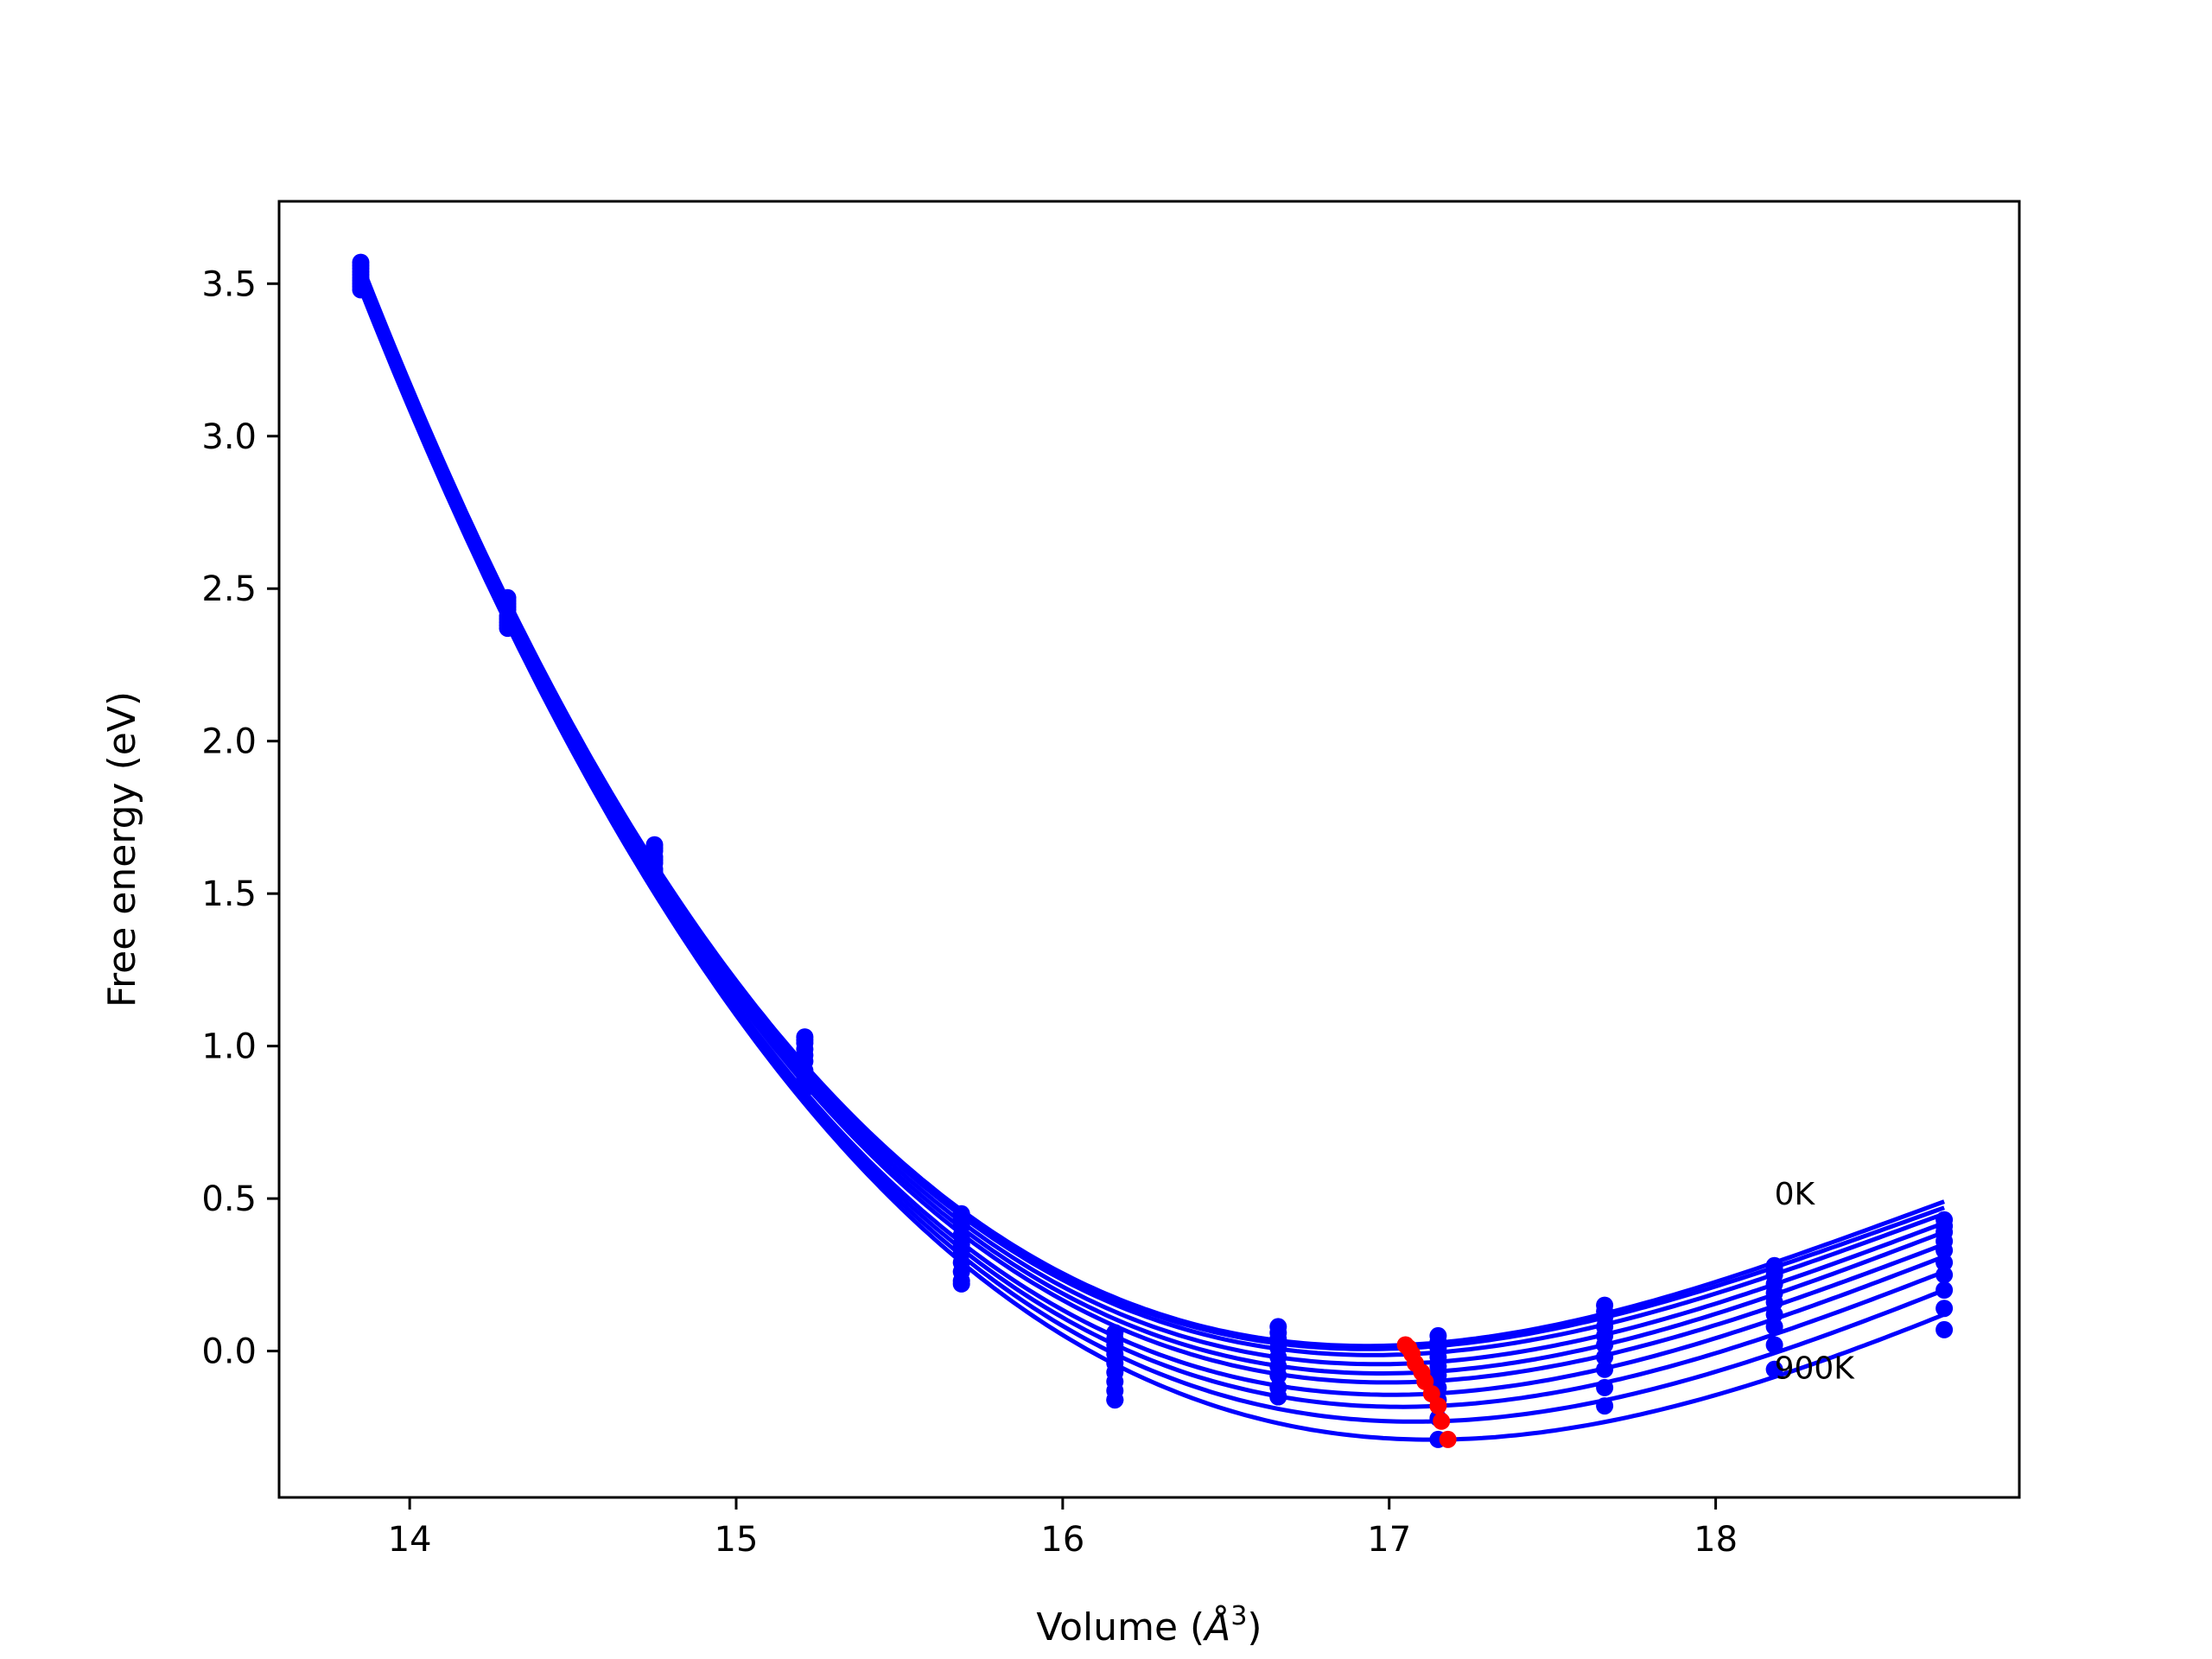  Describe the element at coordinates (1815, 1281) in the screenshot. I see `annotations: 0K 900K` at that location.